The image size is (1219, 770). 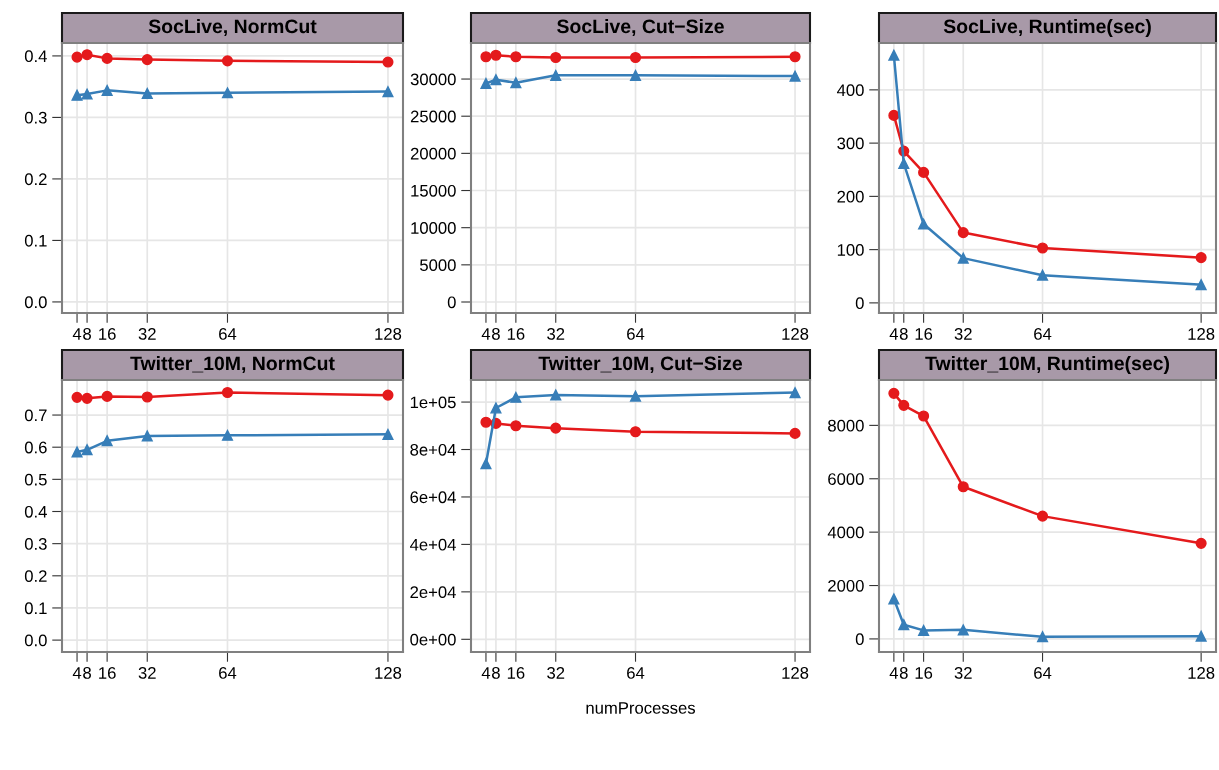 I want to click on y-tick-label: 400, so click(x=850, y=90).